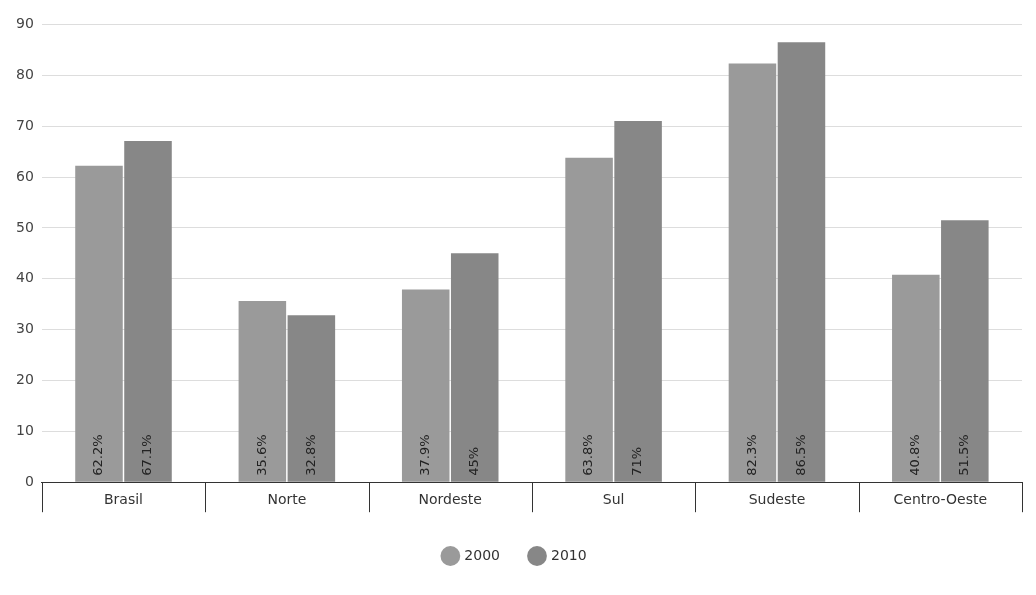 The width and height of the screenshot is (1036, 595). What do you see at coordinates (24, 328) in the screenshot?
I see `y-tick-label: 30` at bounding box center [24, 328].